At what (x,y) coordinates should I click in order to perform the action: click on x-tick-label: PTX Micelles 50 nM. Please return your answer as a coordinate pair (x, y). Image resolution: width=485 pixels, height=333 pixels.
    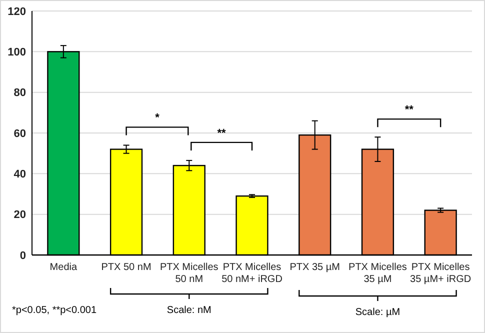
    Looking at the image, I should click on (189, 273).